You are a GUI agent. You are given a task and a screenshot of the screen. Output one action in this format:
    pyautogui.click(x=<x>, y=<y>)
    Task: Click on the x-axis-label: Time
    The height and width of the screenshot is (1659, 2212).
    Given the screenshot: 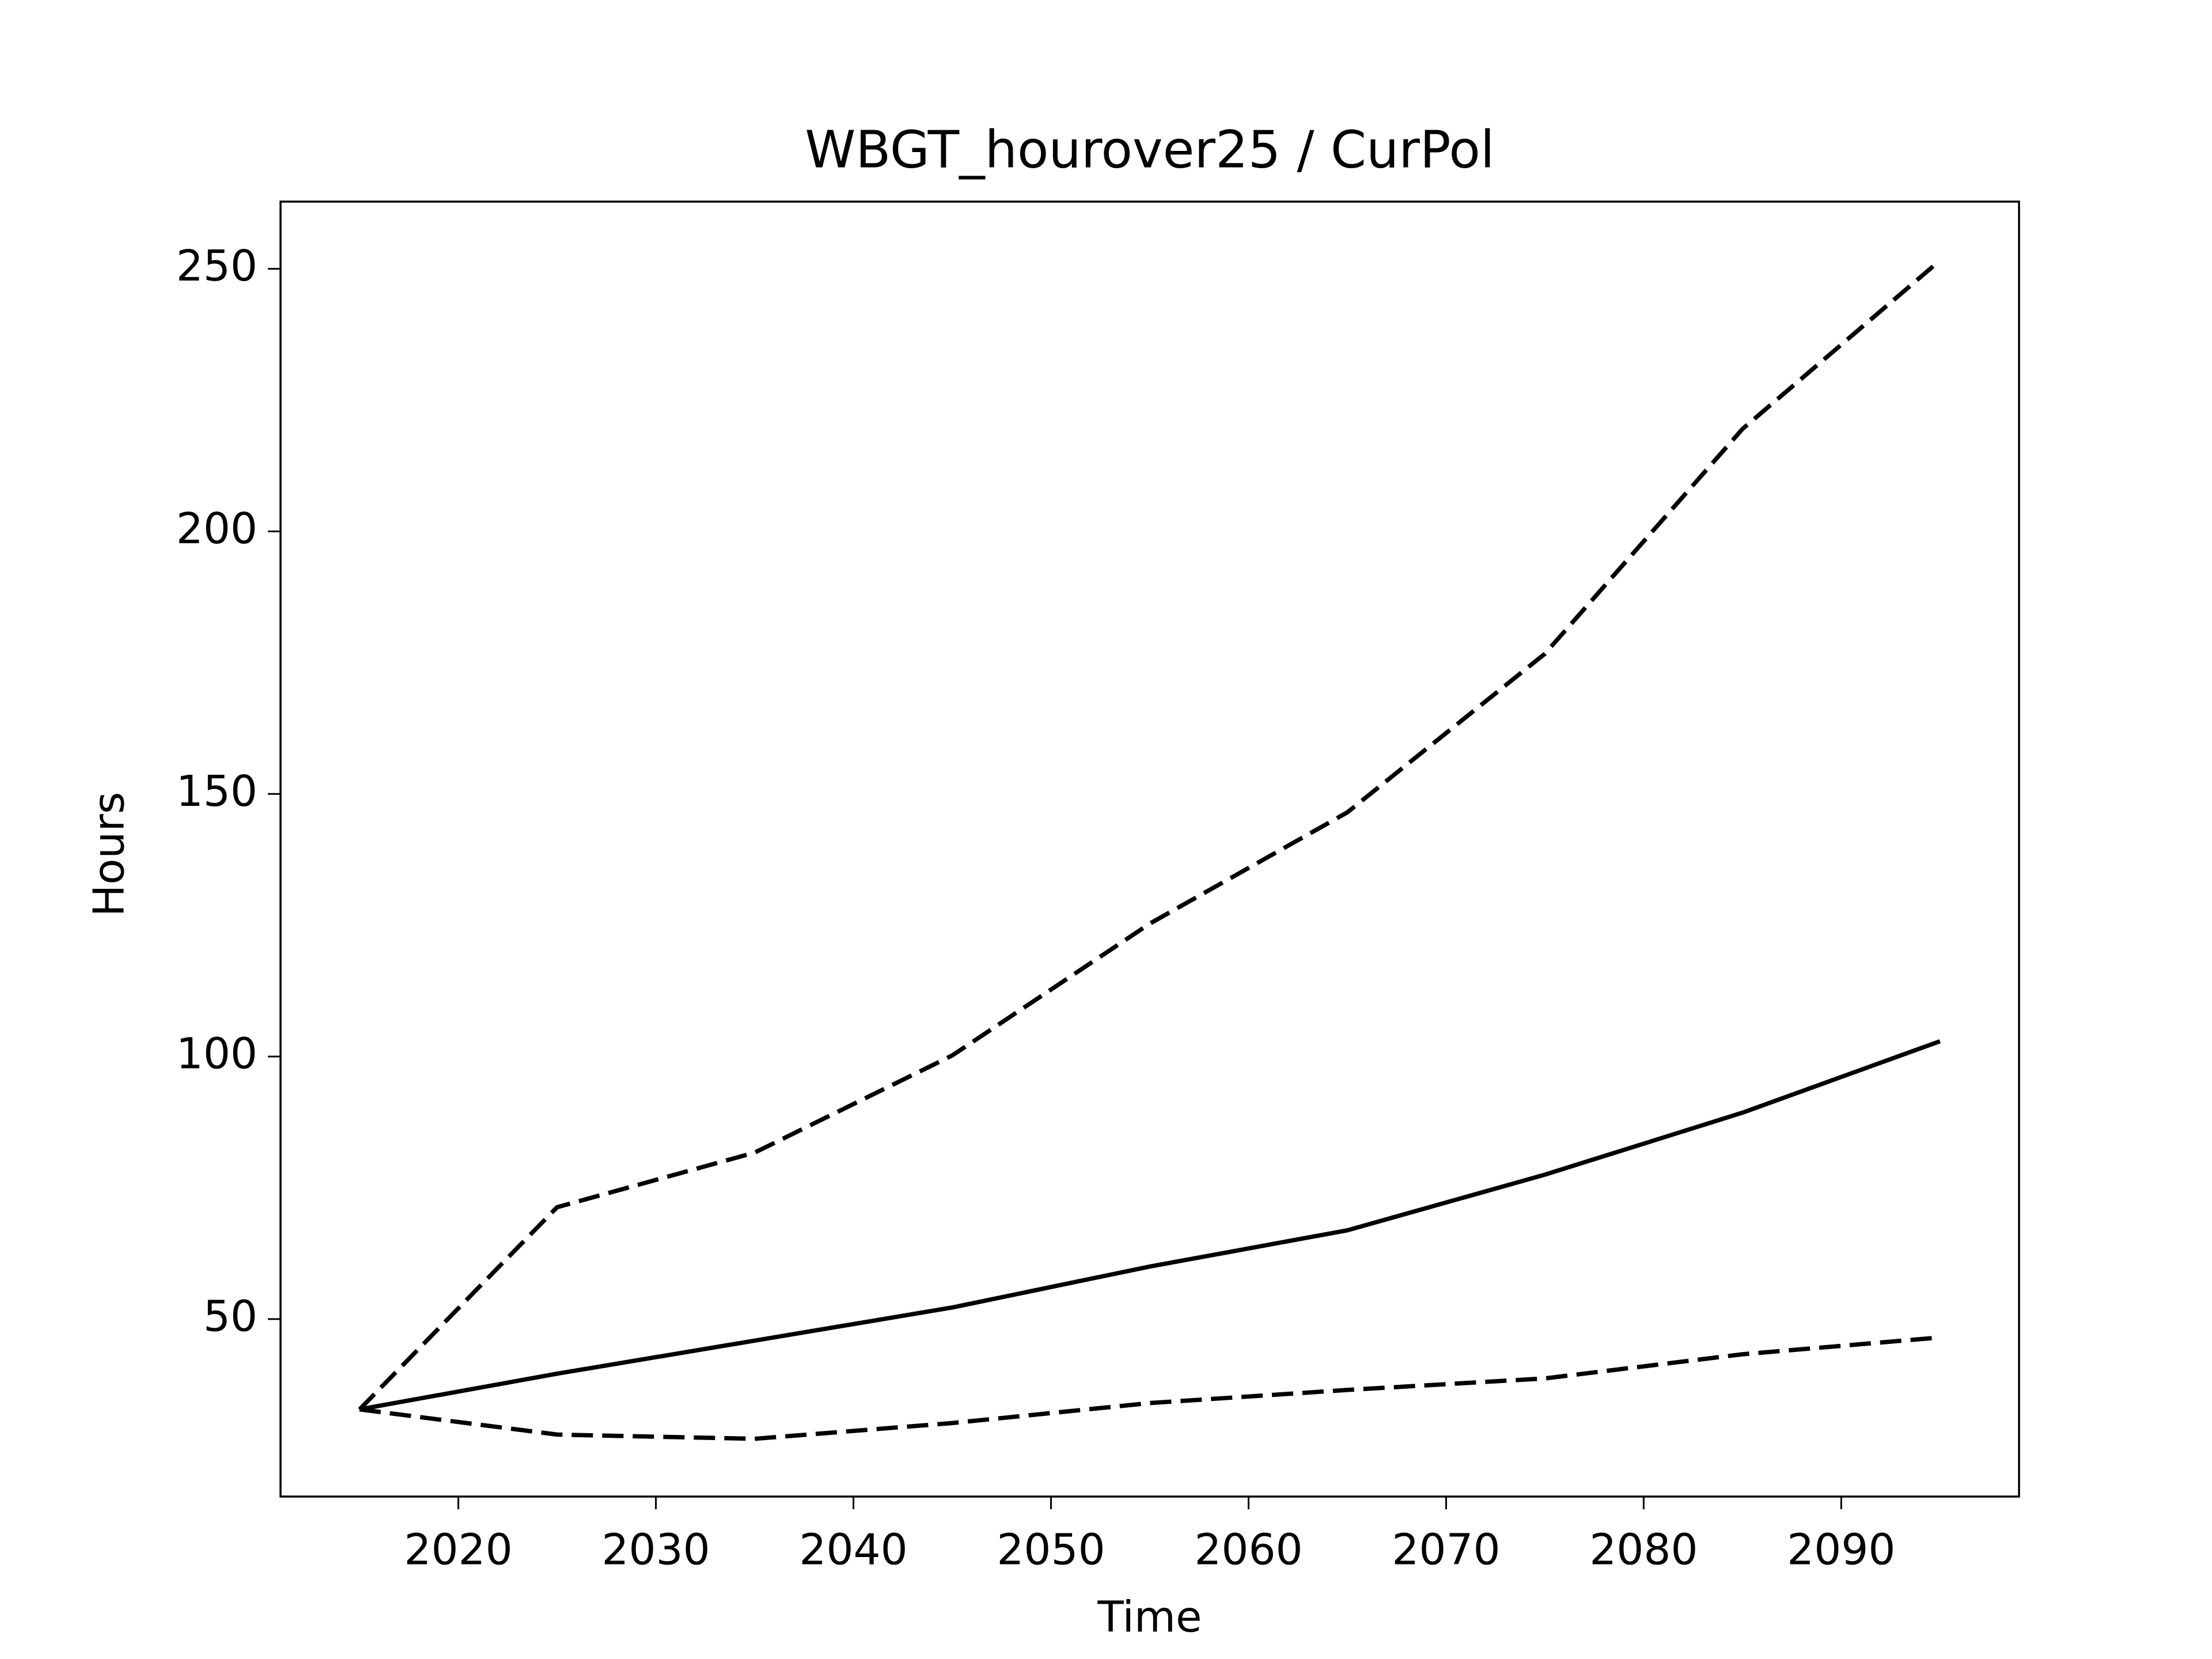 What is the action you would take?
    pyautogui.click(x=1149, y=1617)
    